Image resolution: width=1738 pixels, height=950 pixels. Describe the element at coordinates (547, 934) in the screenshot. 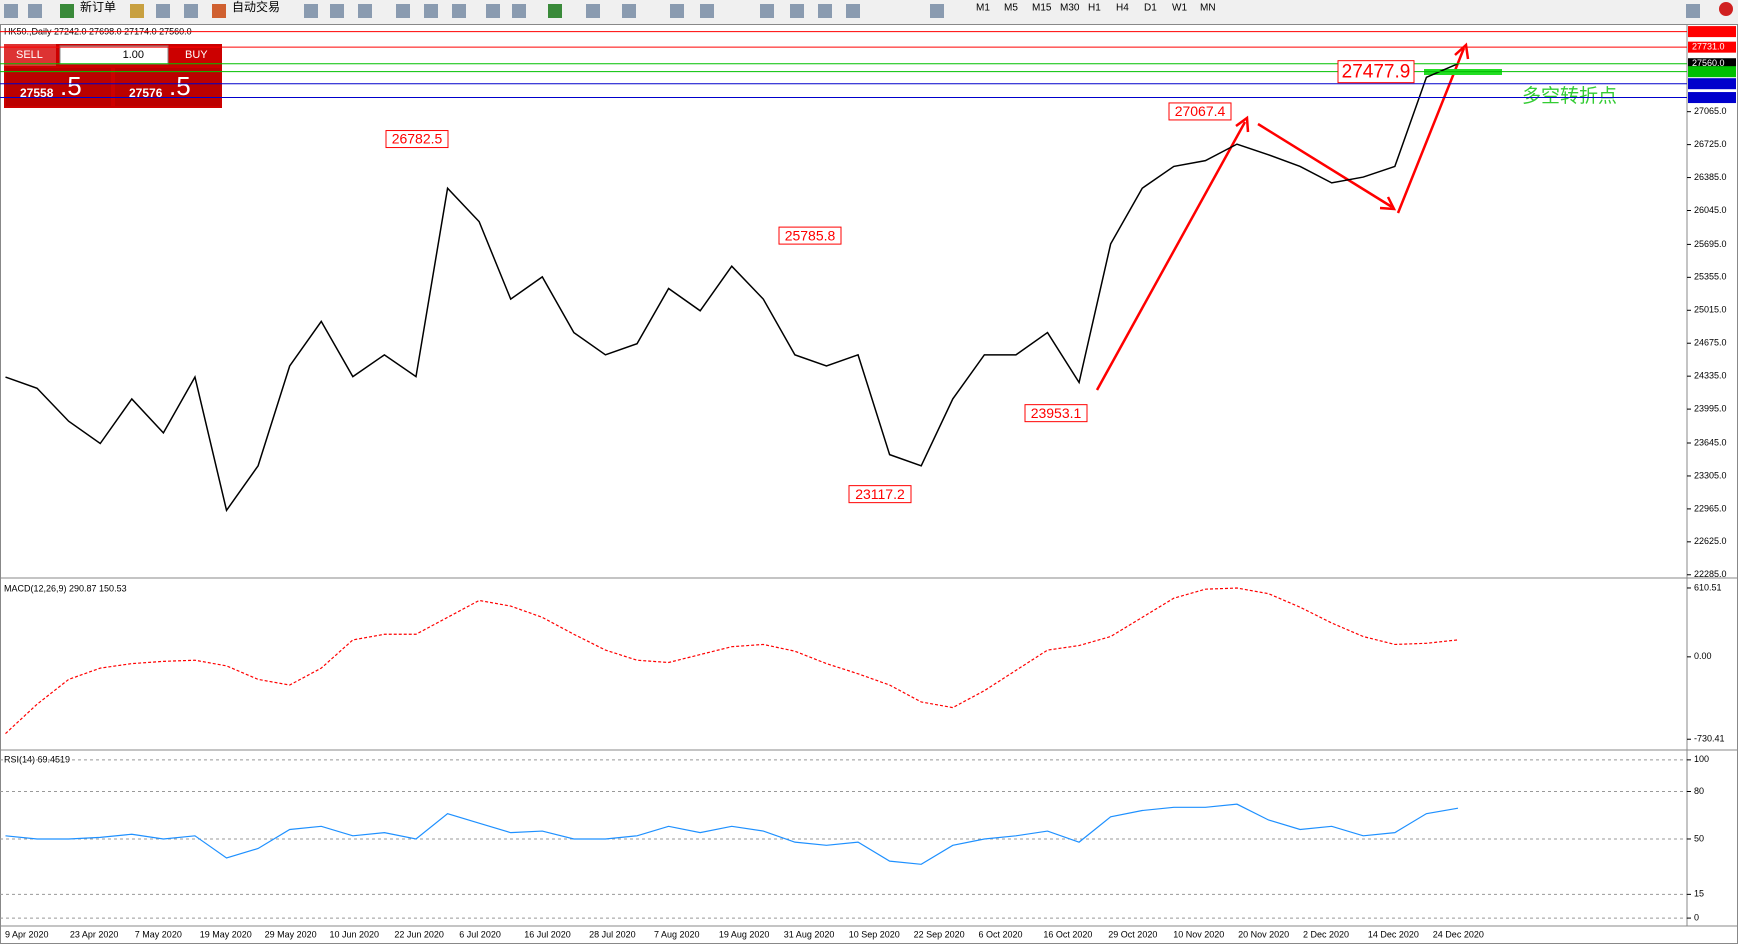

I see `x-tick-label: 16 Jul 2020` at that location.